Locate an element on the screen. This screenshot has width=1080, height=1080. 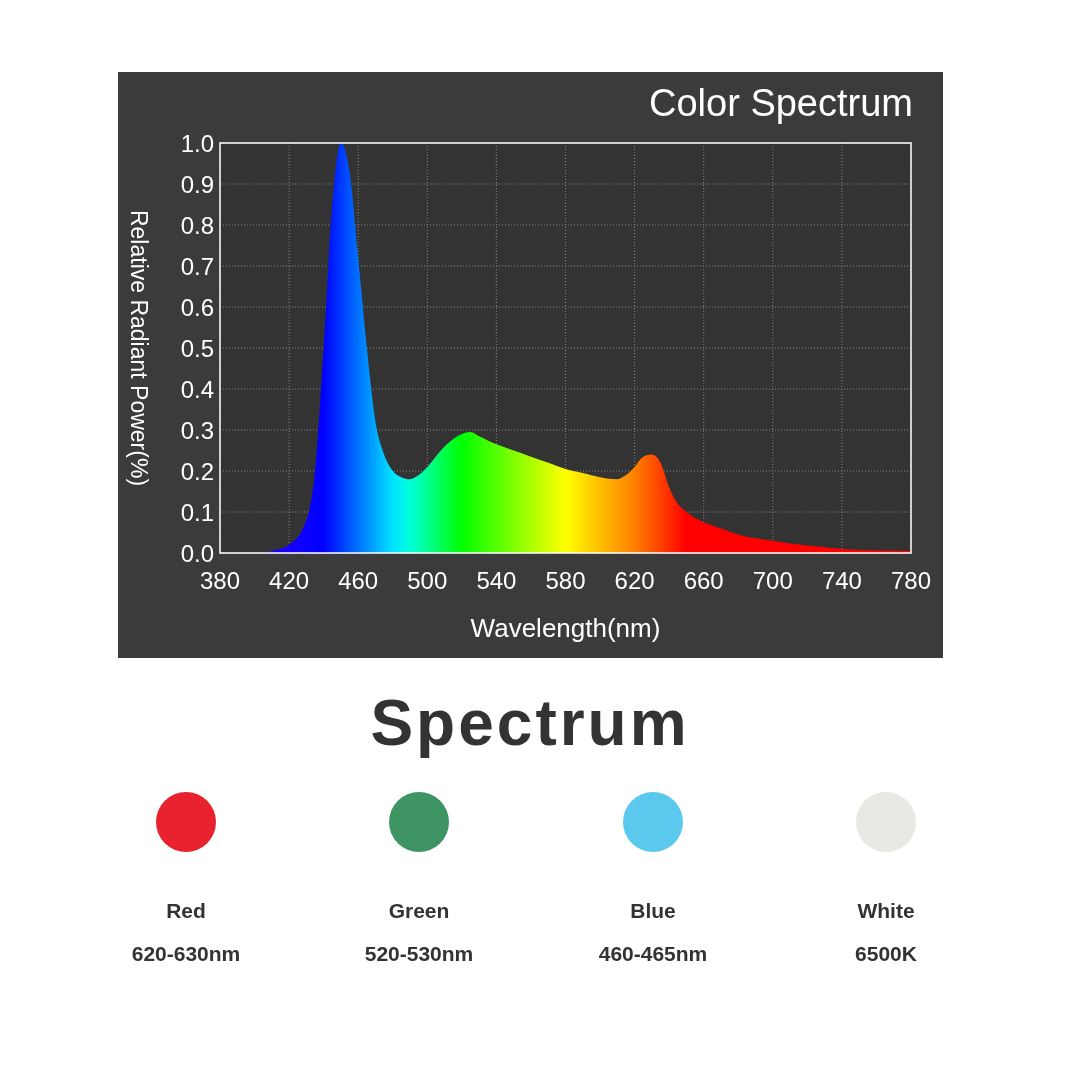
y-tick-label: 1.0 is located at coordinates (197, 143).